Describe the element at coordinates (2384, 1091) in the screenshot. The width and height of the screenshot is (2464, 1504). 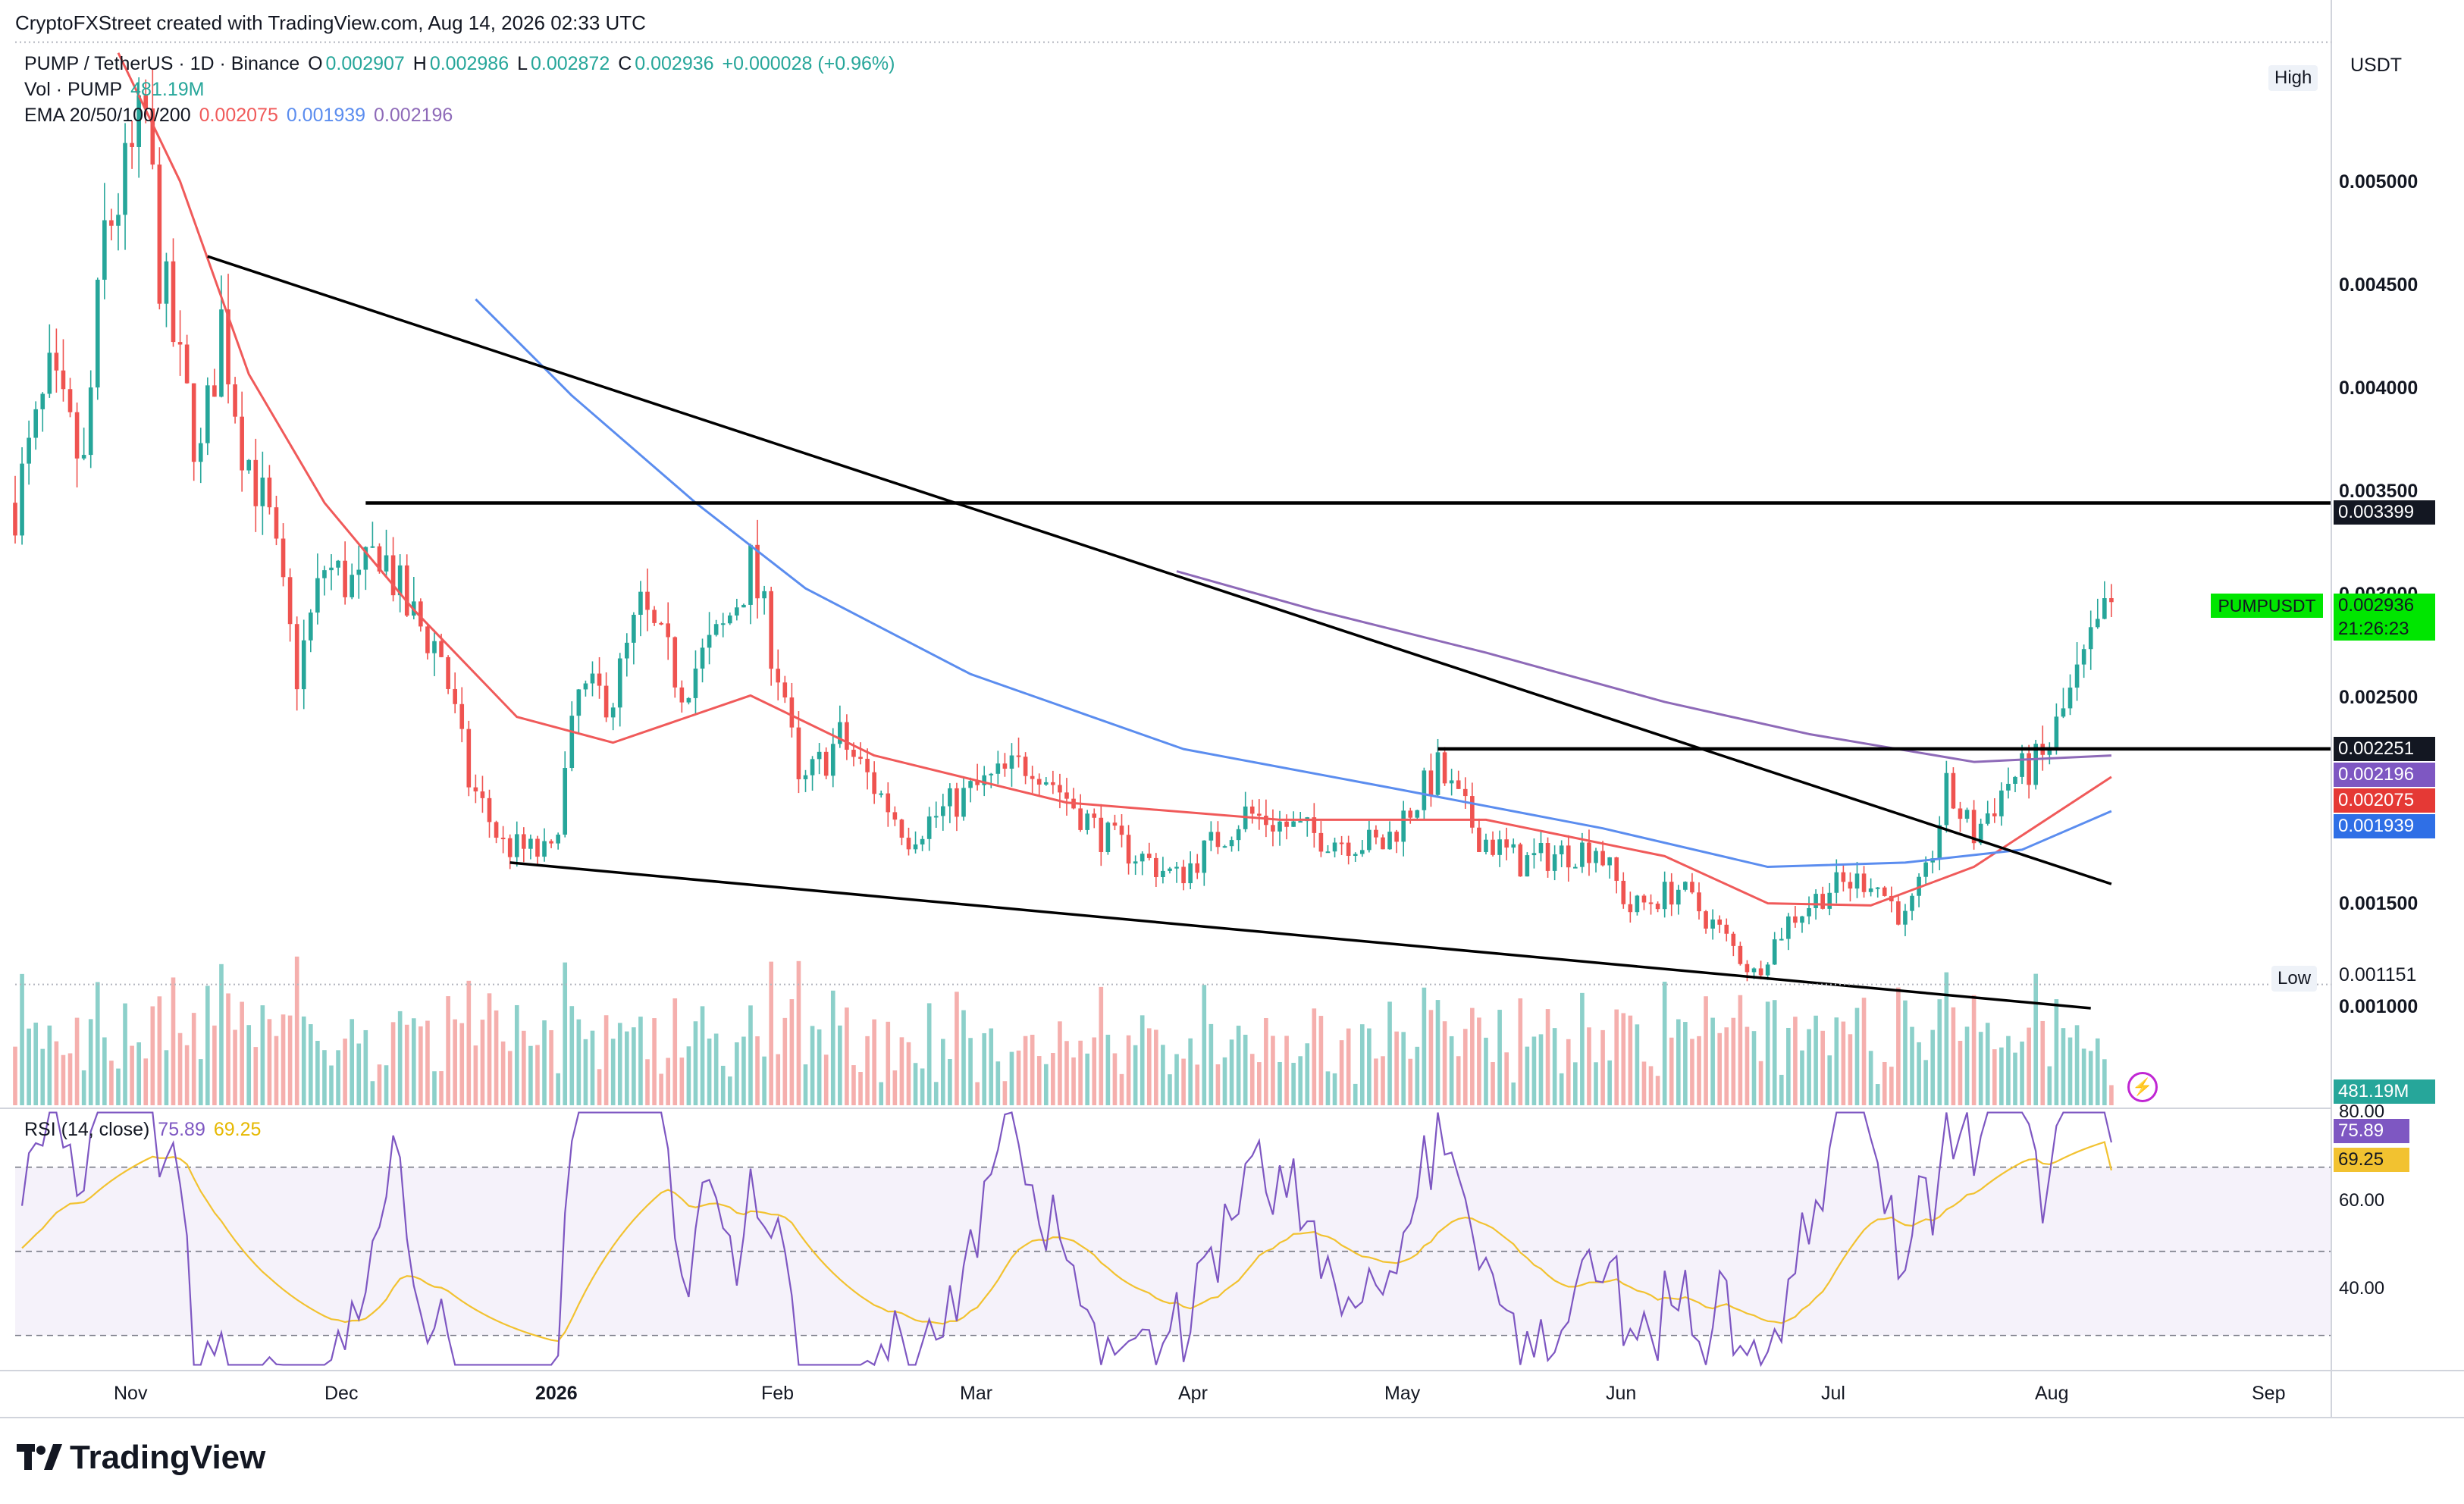
I see `volume-tag: 481.19M` at that location.